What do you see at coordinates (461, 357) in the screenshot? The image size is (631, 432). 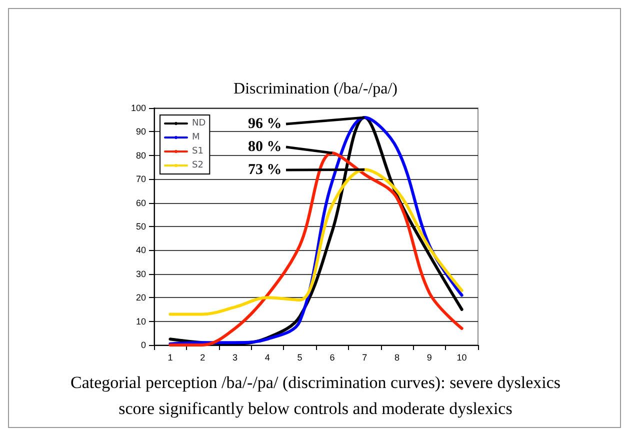 I see `x-tick-label: 10` at bounding box center [461, 357].